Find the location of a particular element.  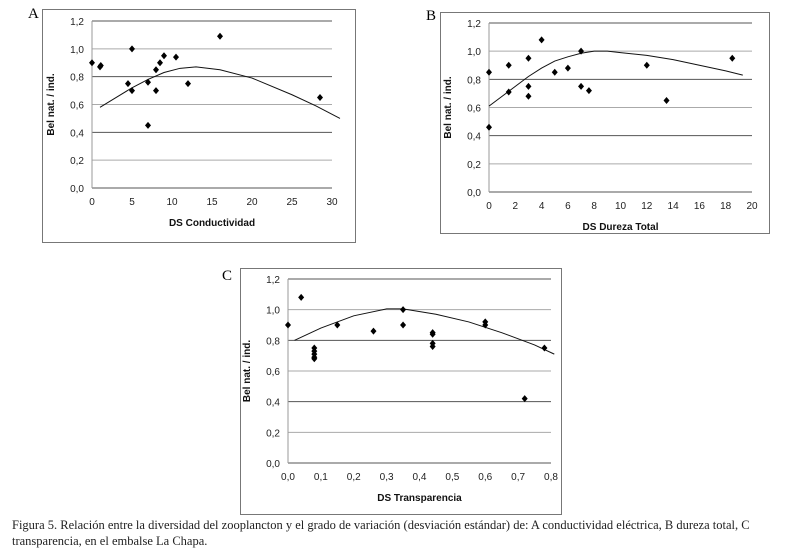

panel-label-a: A is located at coordinates (33, 14).